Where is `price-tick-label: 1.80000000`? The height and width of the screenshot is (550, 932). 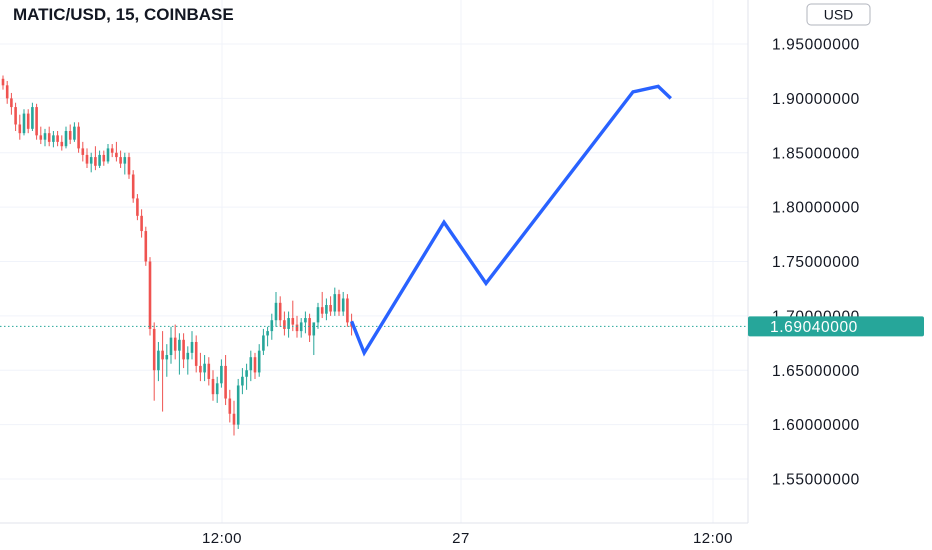 price-tick-label: 1.80000000 is located at coordinates (816, 208).